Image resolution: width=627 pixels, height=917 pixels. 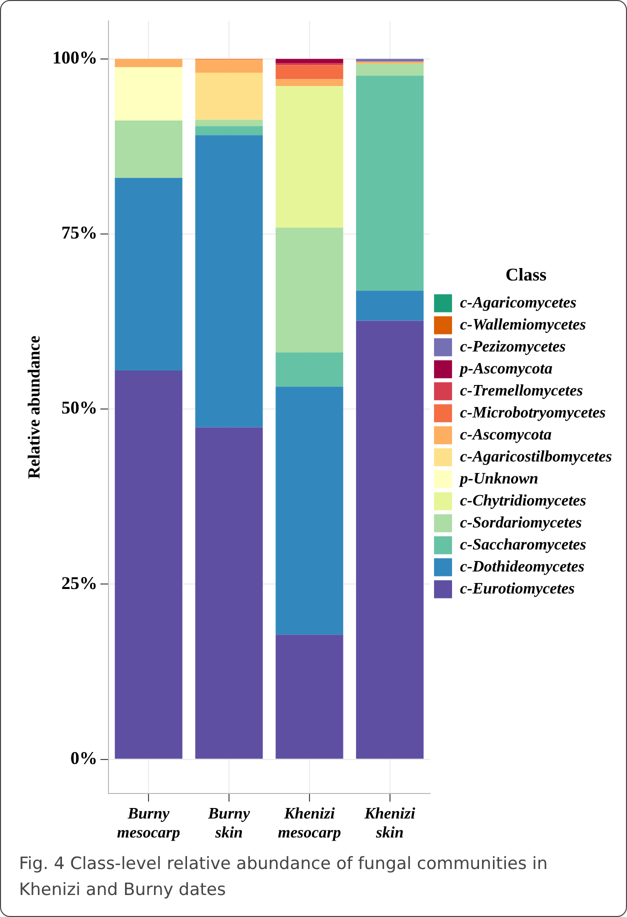 What do you see at coordinates (284, 877) in the screenshot?
I see `caption: Fig. 4 Class-level relative abundance of fungal communities in Khenizi and Burny dates` at bounding box center [284, 877].